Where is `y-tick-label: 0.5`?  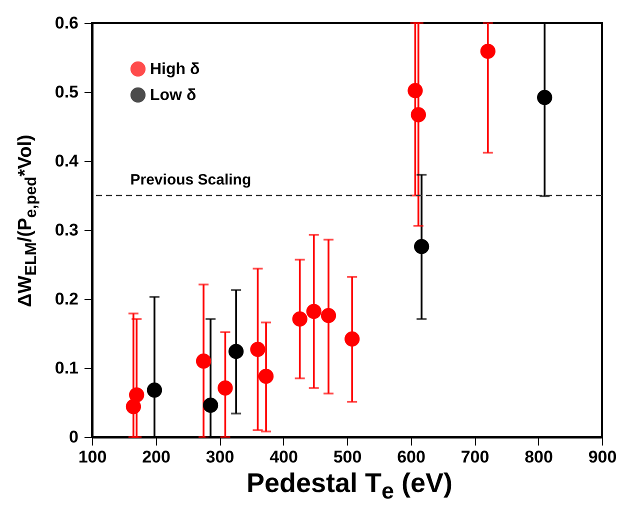
y-tick-label: 0.5 is located at coordinates (66, 92).